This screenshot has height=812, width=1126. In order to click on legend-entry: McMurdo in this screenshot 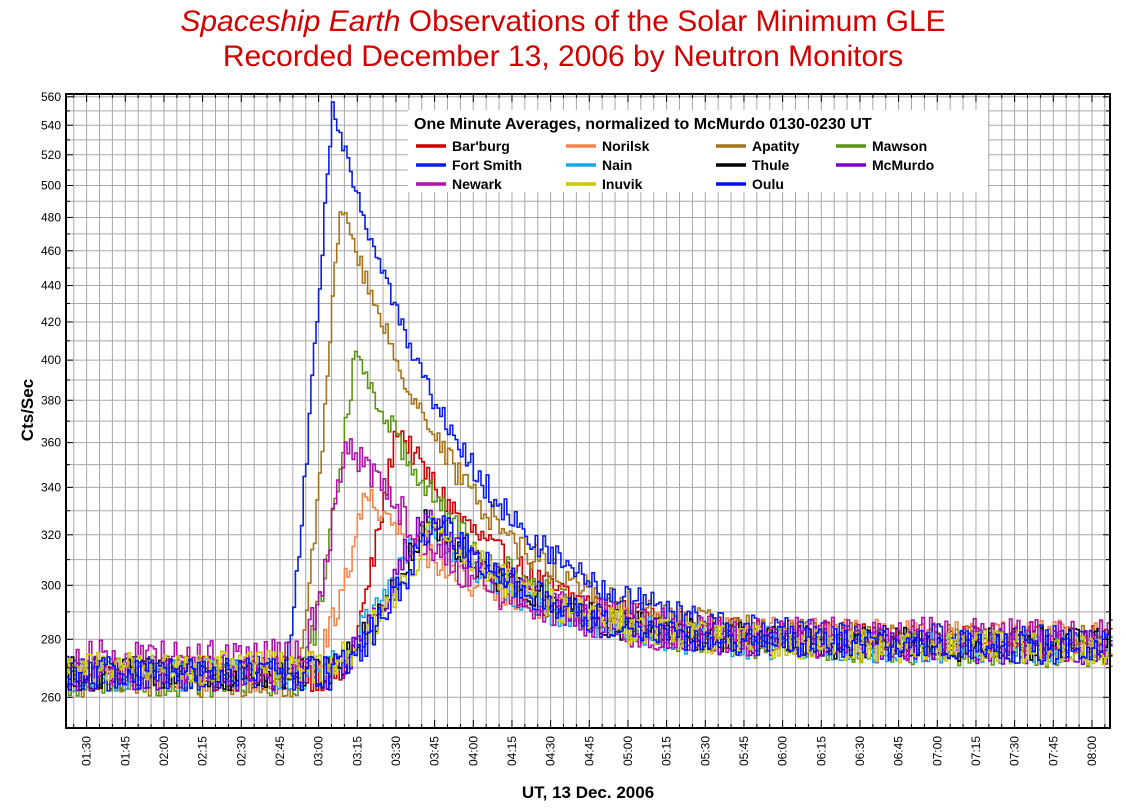, I will do `click(903, 165)`.